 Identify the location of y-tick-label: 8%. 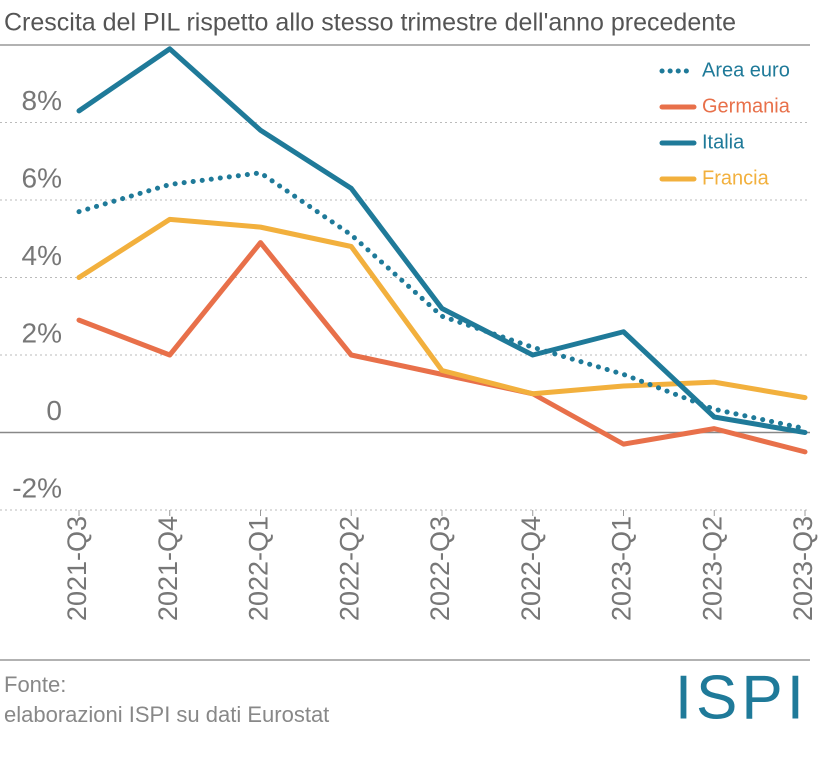
(42, 100).